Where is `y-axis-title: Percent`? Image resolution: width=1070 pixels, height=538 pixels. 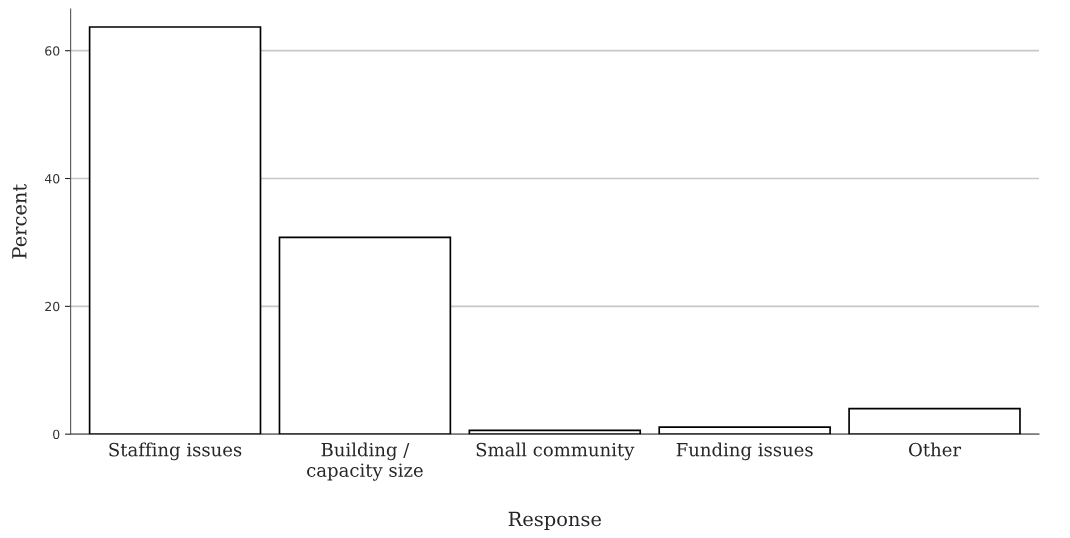
y-axis-title: Percent is located at coordinates (19, 221).